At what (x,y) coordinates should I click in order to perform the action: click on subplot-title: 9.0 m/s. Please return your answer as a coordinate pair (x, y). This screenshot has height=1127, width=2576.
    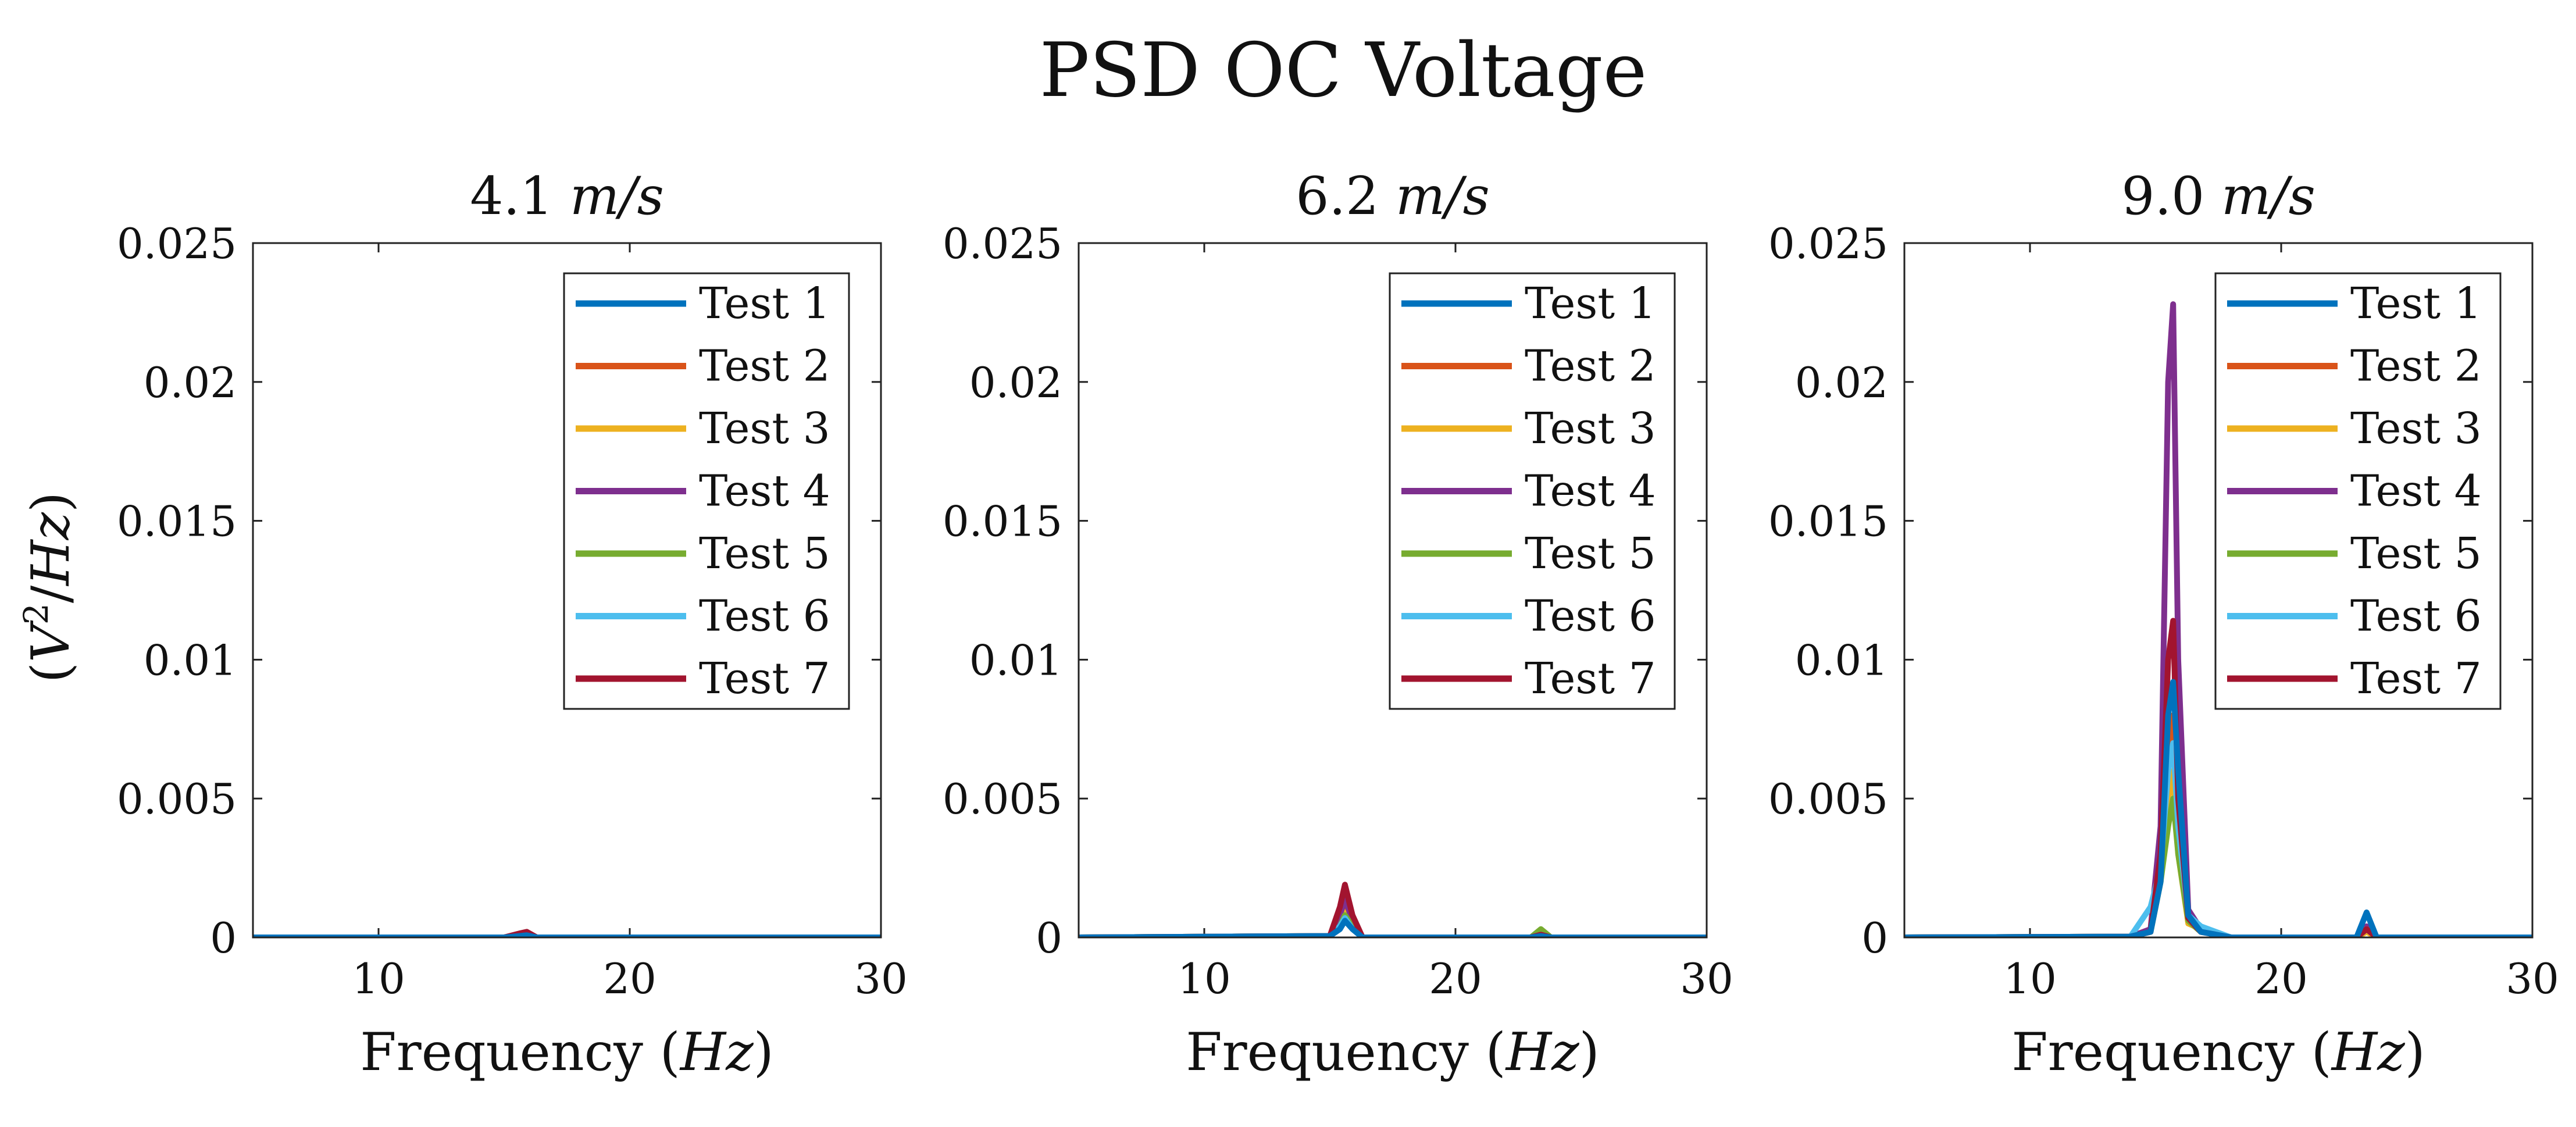
    Looking at the image, I should click on (2218, 196).